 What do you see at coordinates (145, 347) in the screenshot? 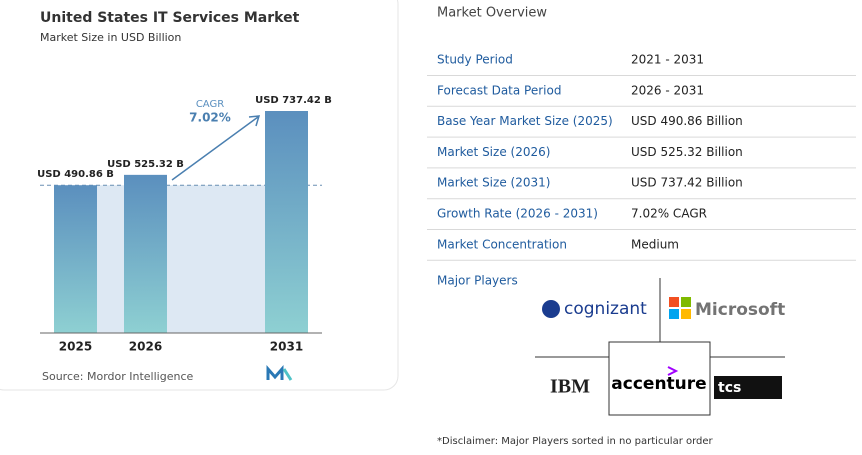
I see `x-tick-label: 2026` at bounding box center [145, 347].